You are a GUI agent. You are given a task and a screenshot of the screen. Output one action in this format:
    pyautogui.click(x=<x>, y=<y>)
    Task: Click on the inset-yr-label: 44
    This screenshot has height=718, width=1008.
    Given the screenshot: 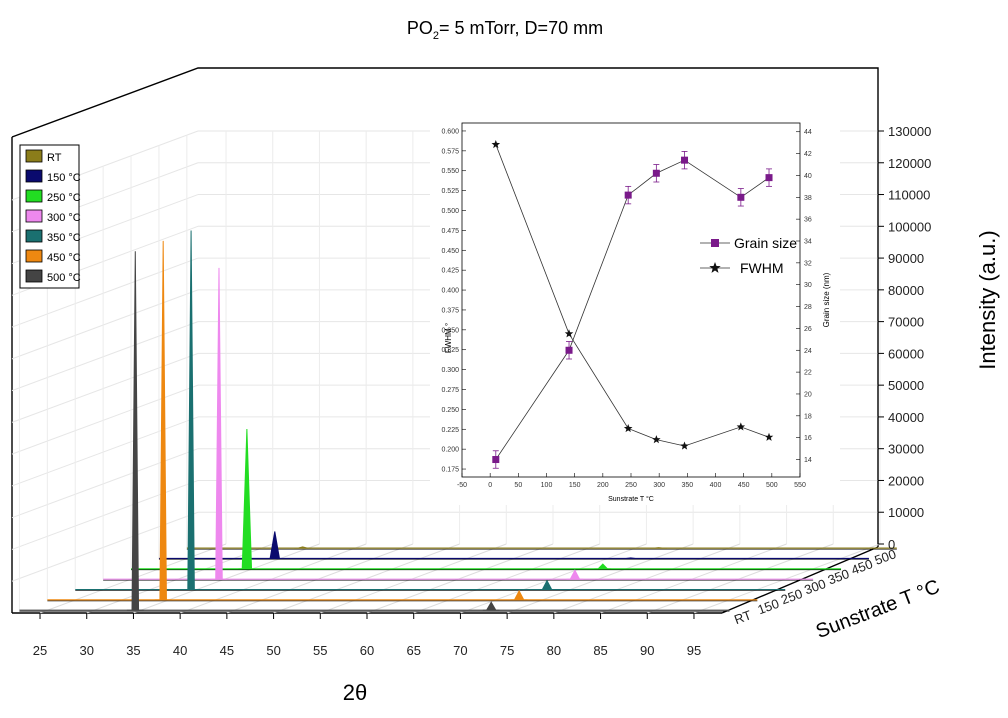 What is the action you would take?
    pyautogui.click(x=808, y=132)
    